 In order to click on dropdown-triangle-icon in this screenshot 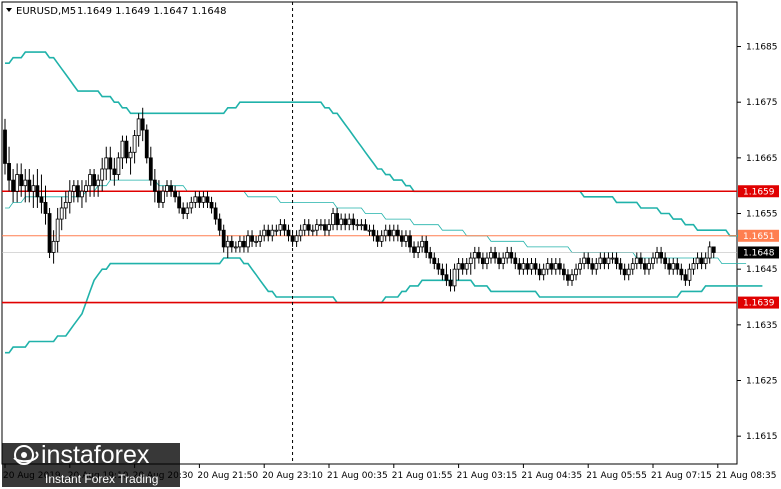, I will do `click(9, 10)`.